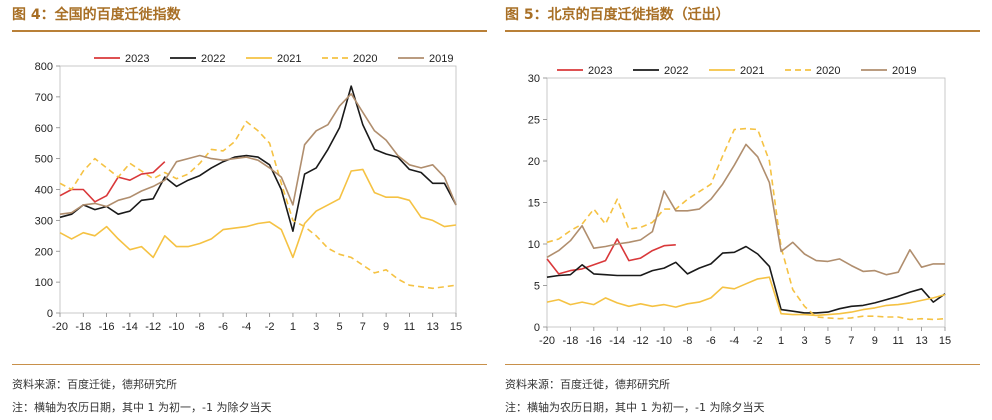 This screenshot has width=992, height=420. Describe the element at coordinates (142, 407) in the screenshot. I see `left-axis-note: 注：横轴为农历日期，其中 1 为初一，-1 为除夕当天` at that location.